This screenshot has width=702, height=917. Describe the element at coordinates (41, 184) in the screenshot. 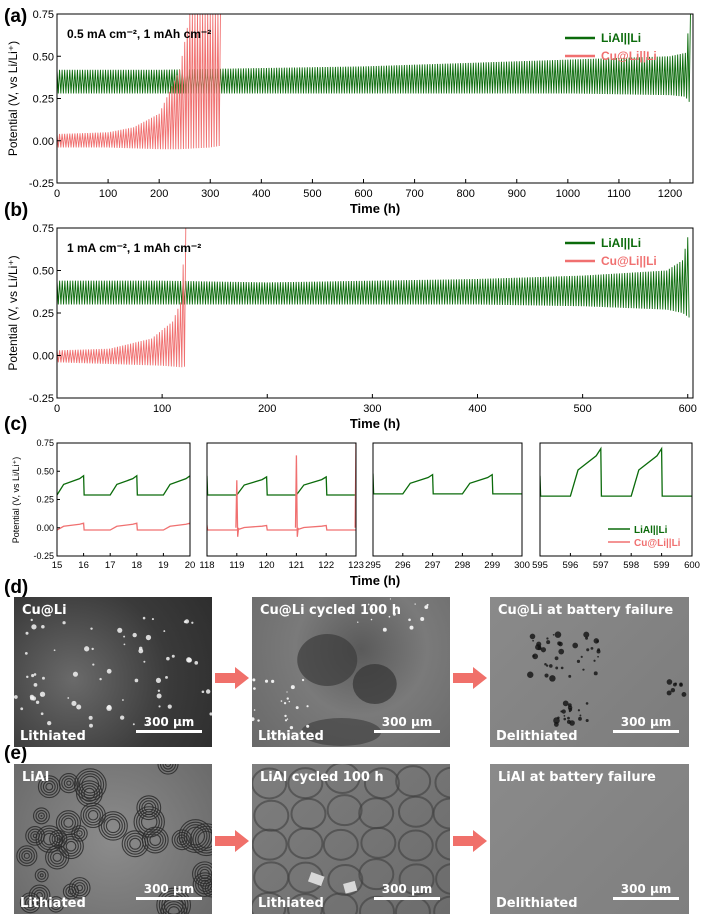

I see `y-tick-label: -0.25` at that location.